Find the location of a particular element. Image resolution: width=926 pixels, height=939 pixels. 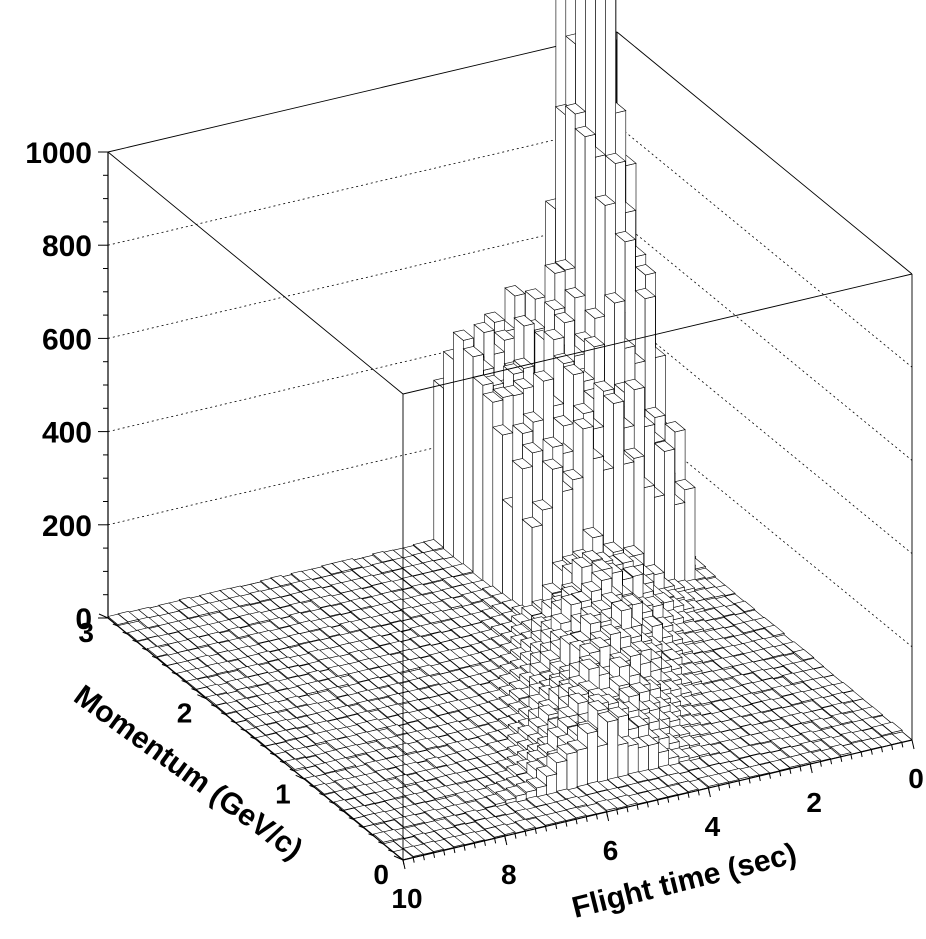

momentum-tick-label: 2 is located at coordinates (185, 713).